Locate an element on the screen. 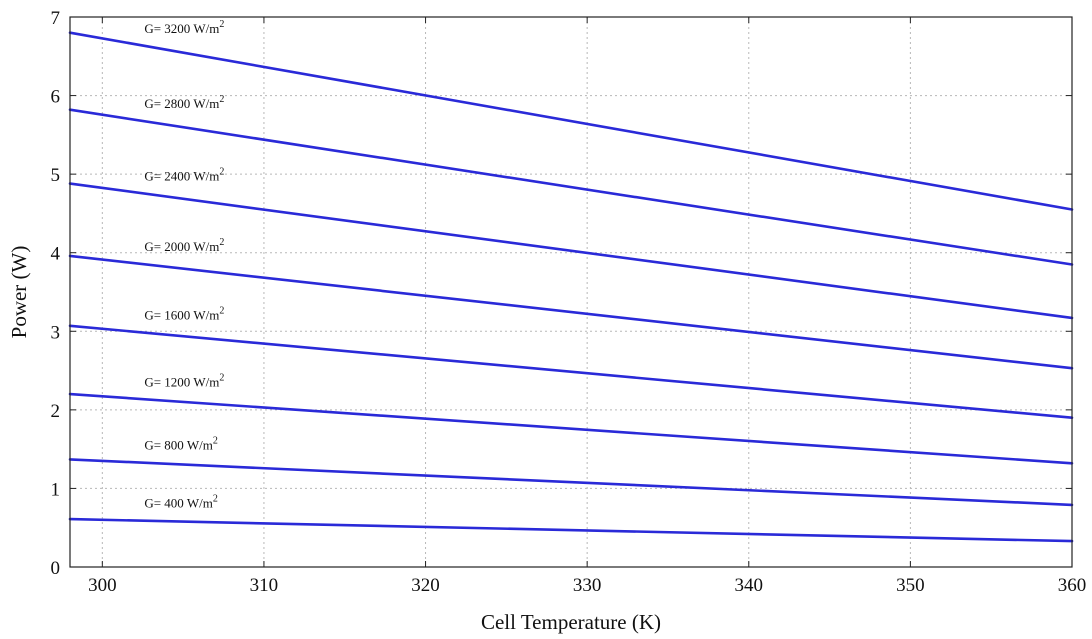  x-tick-label: 320 is located at coordinates (425, 585).